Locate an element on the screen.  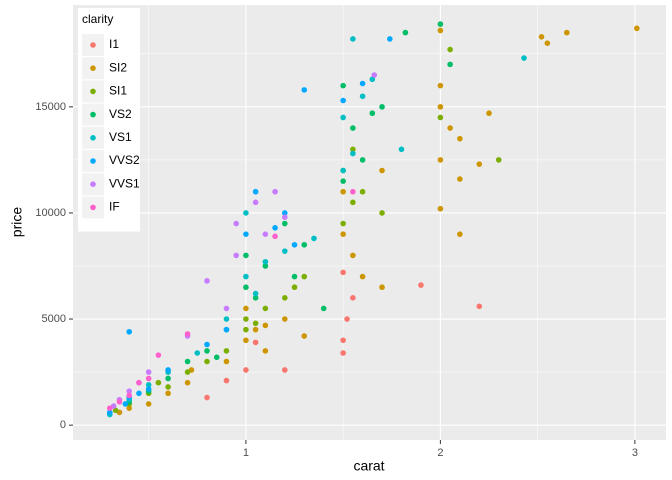
x-axis-title: carat is located at coordinates (368, 466).